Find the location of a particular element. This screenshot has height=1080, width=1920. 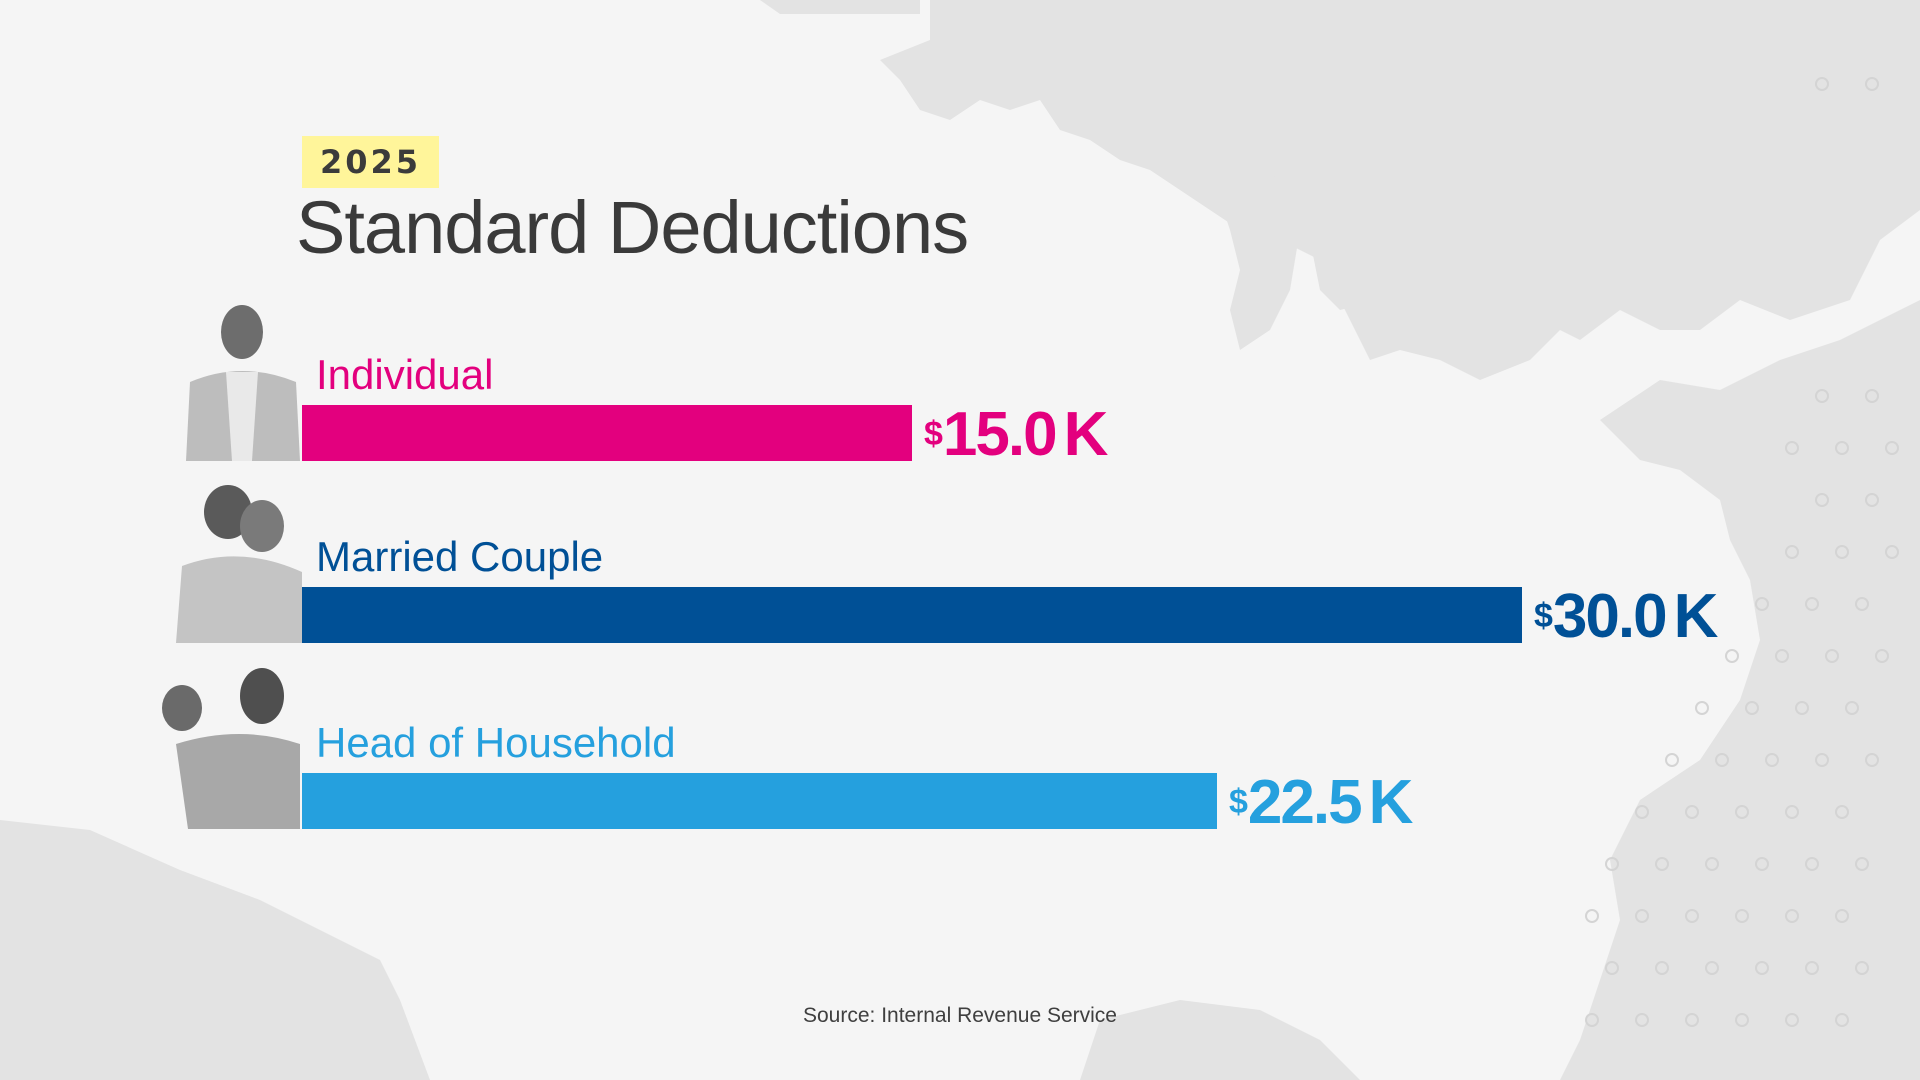

value-label: $30.0 K is located at coordinates (1626, 616).